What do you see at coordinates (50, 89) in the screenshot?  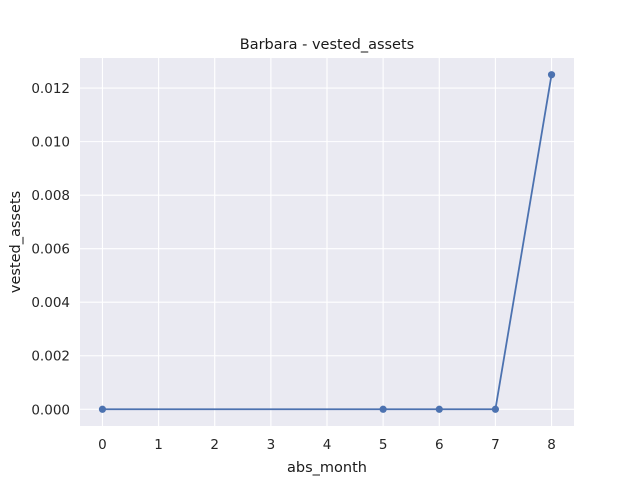 I see `y-tick-label: 0.012` at bounding box center [50, 89].